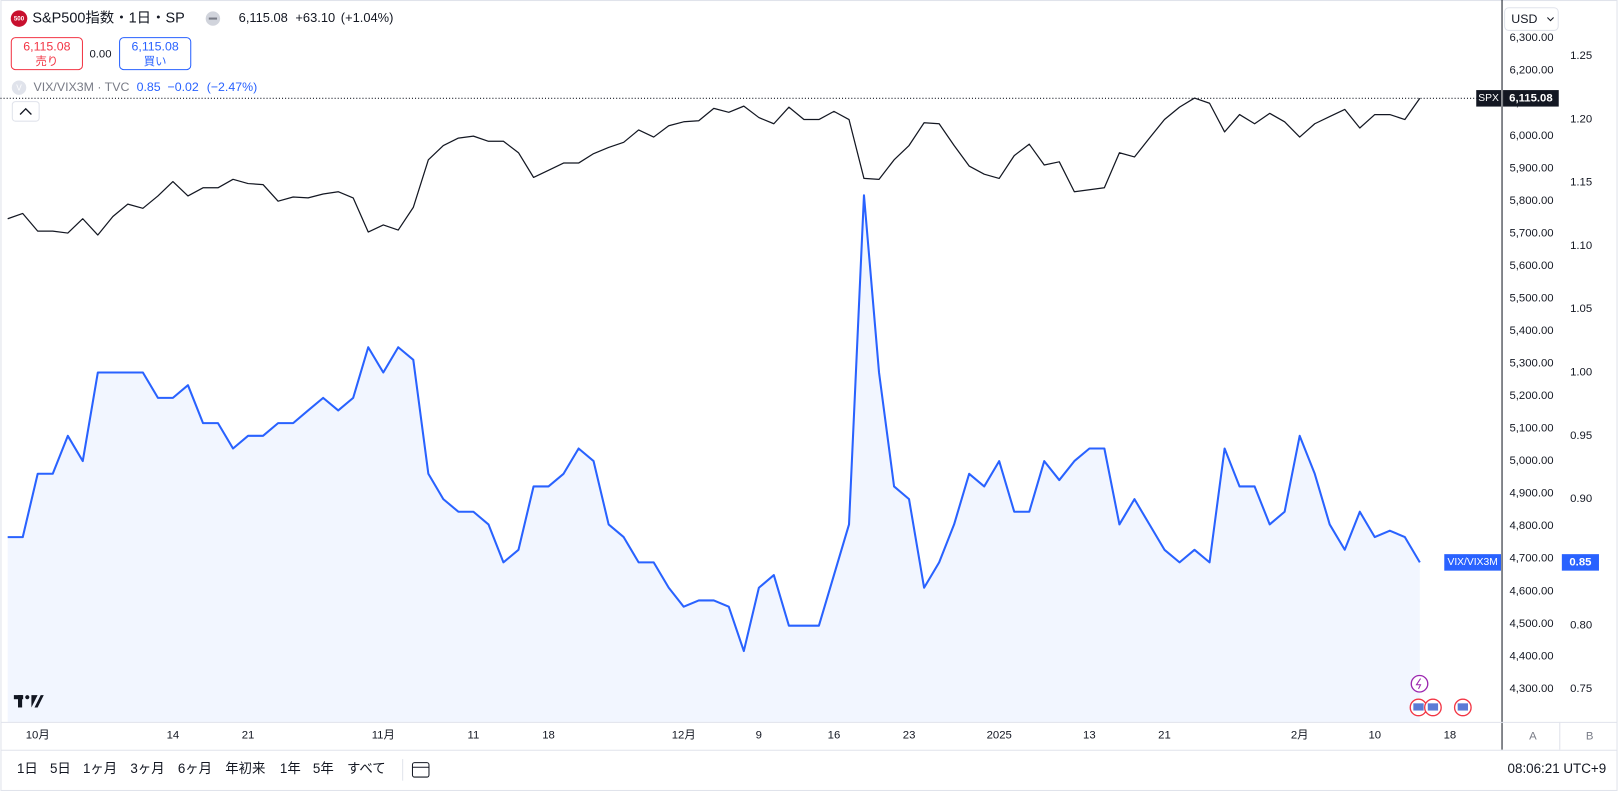  I want to click on currency: USD, so click(1524, 19).